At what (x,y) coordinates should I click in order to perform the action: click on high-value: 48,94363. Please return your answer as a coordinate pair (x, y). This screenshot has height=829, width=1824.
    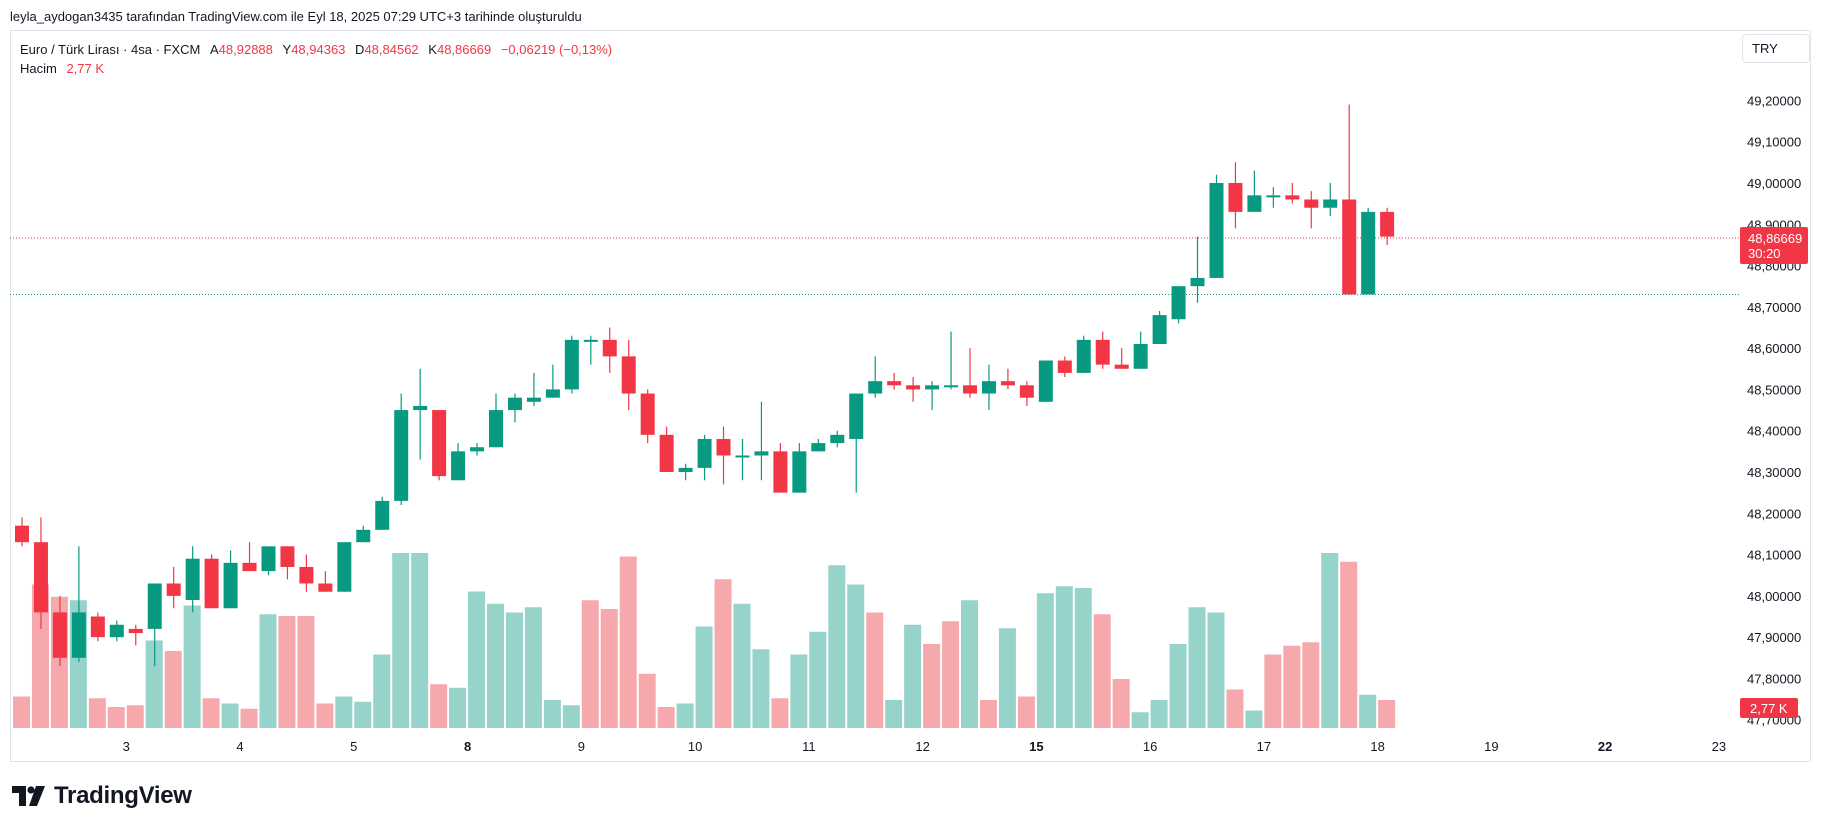
    Looking at the image, I should click on (318, 49).